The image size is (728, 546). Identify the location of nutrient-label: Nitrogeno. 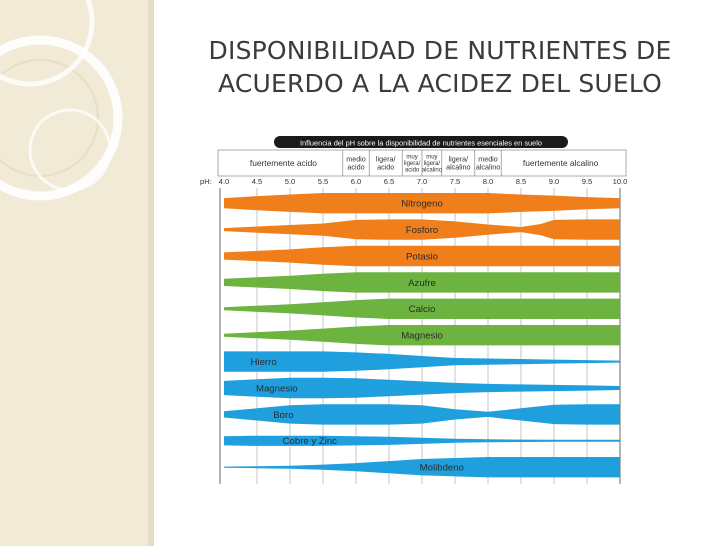
(422, 204).